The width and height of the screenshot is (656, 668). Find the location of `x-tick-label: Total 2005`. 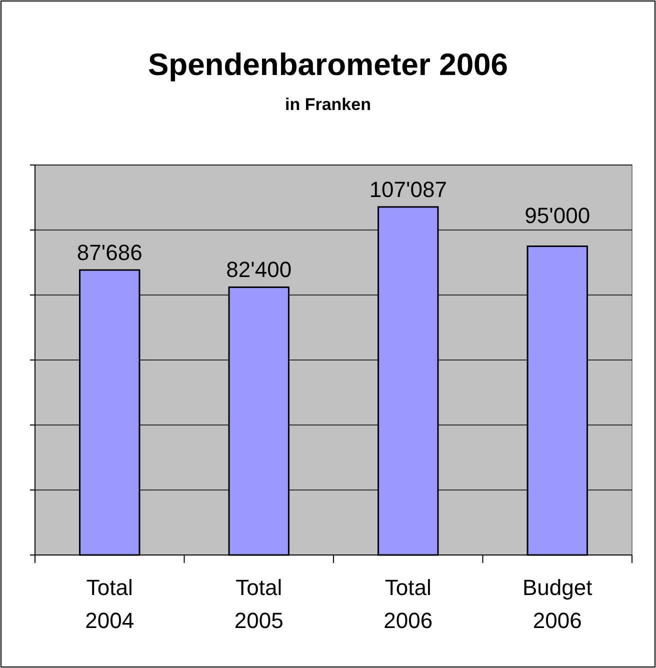

x-tick-label: Total 2005 is located at coordinates (259, 604).